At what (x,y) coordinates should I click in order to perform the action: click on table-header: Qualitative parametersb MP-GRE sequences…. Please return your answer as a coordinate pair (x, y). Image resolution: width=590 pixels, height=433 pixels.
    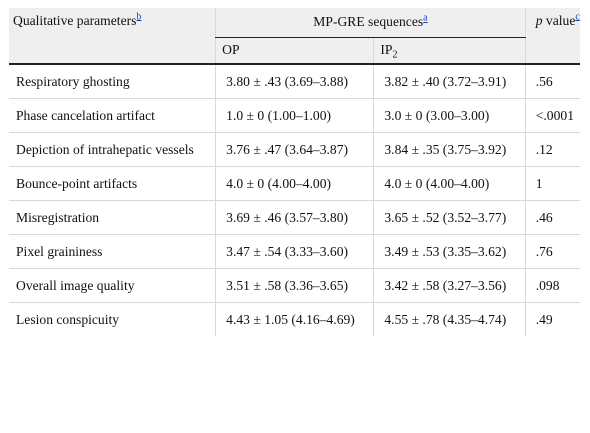
    Looking at the image, I should click on (294, 36).